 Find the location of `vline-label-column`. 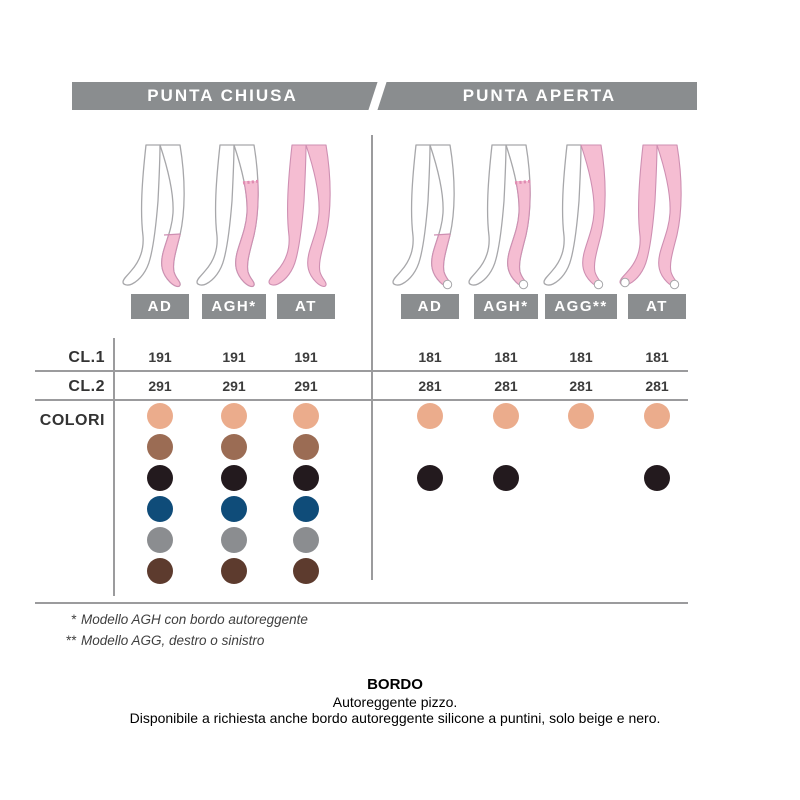

vline-label-column is located at coordinates (114, 467).